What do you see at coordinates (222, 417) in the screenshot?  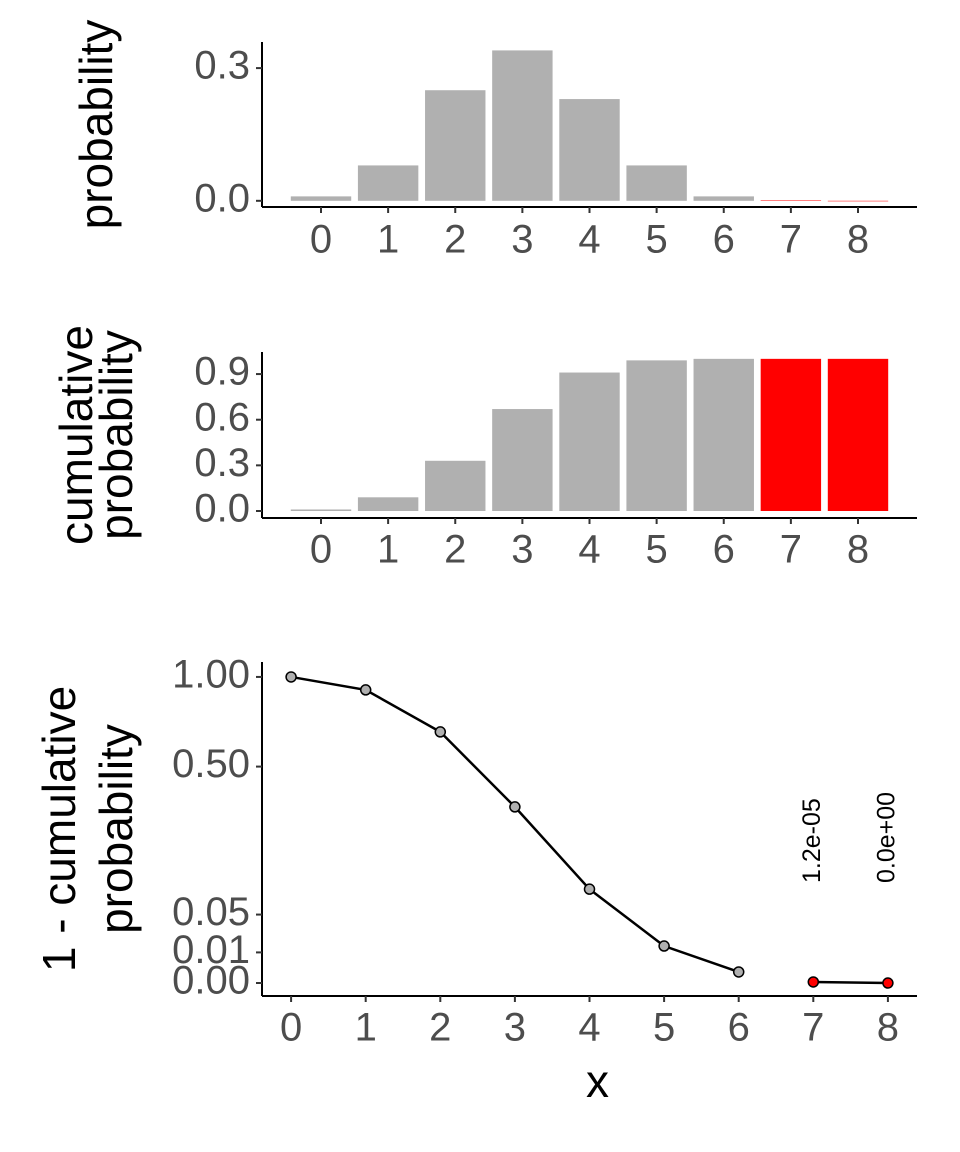 I see `y-tick-label: 0.6` at bounding box center [222, 417].